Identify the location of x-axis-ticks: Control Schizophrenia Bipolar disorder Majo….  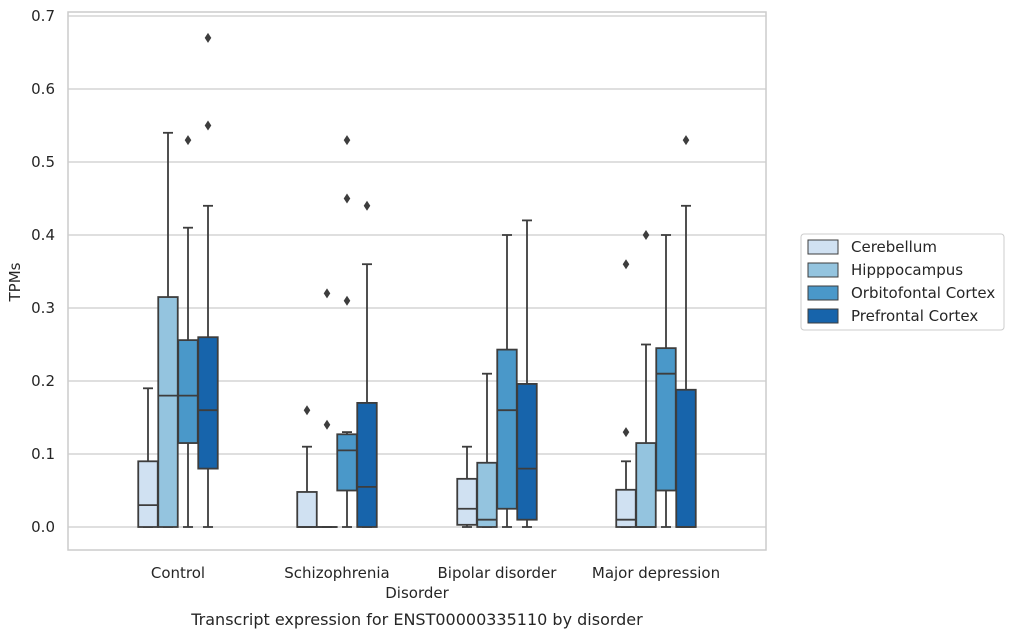
(435, 573).